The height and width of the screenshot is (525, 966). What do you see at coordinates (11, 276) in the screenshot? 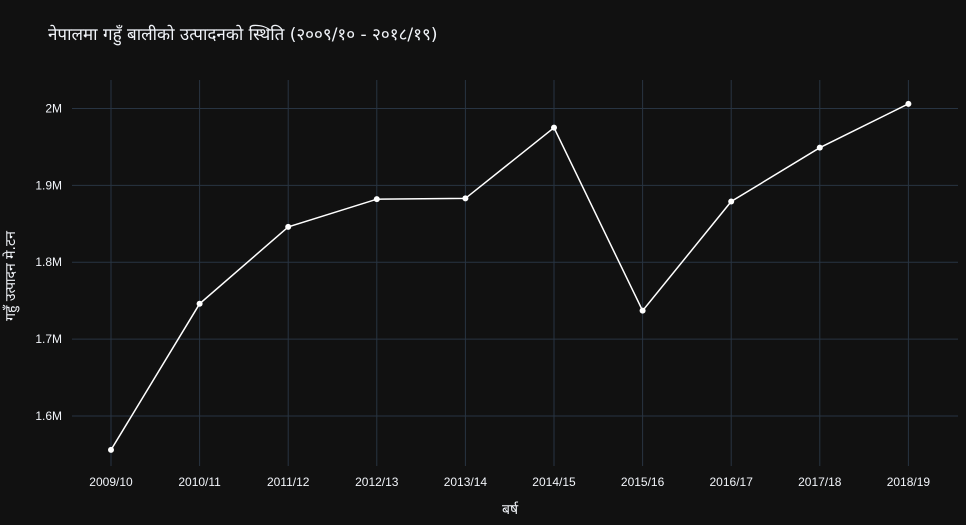
I see `y-axis-label: गहुँ उत्पादन मे.टन` at bounding box center [11, 276].